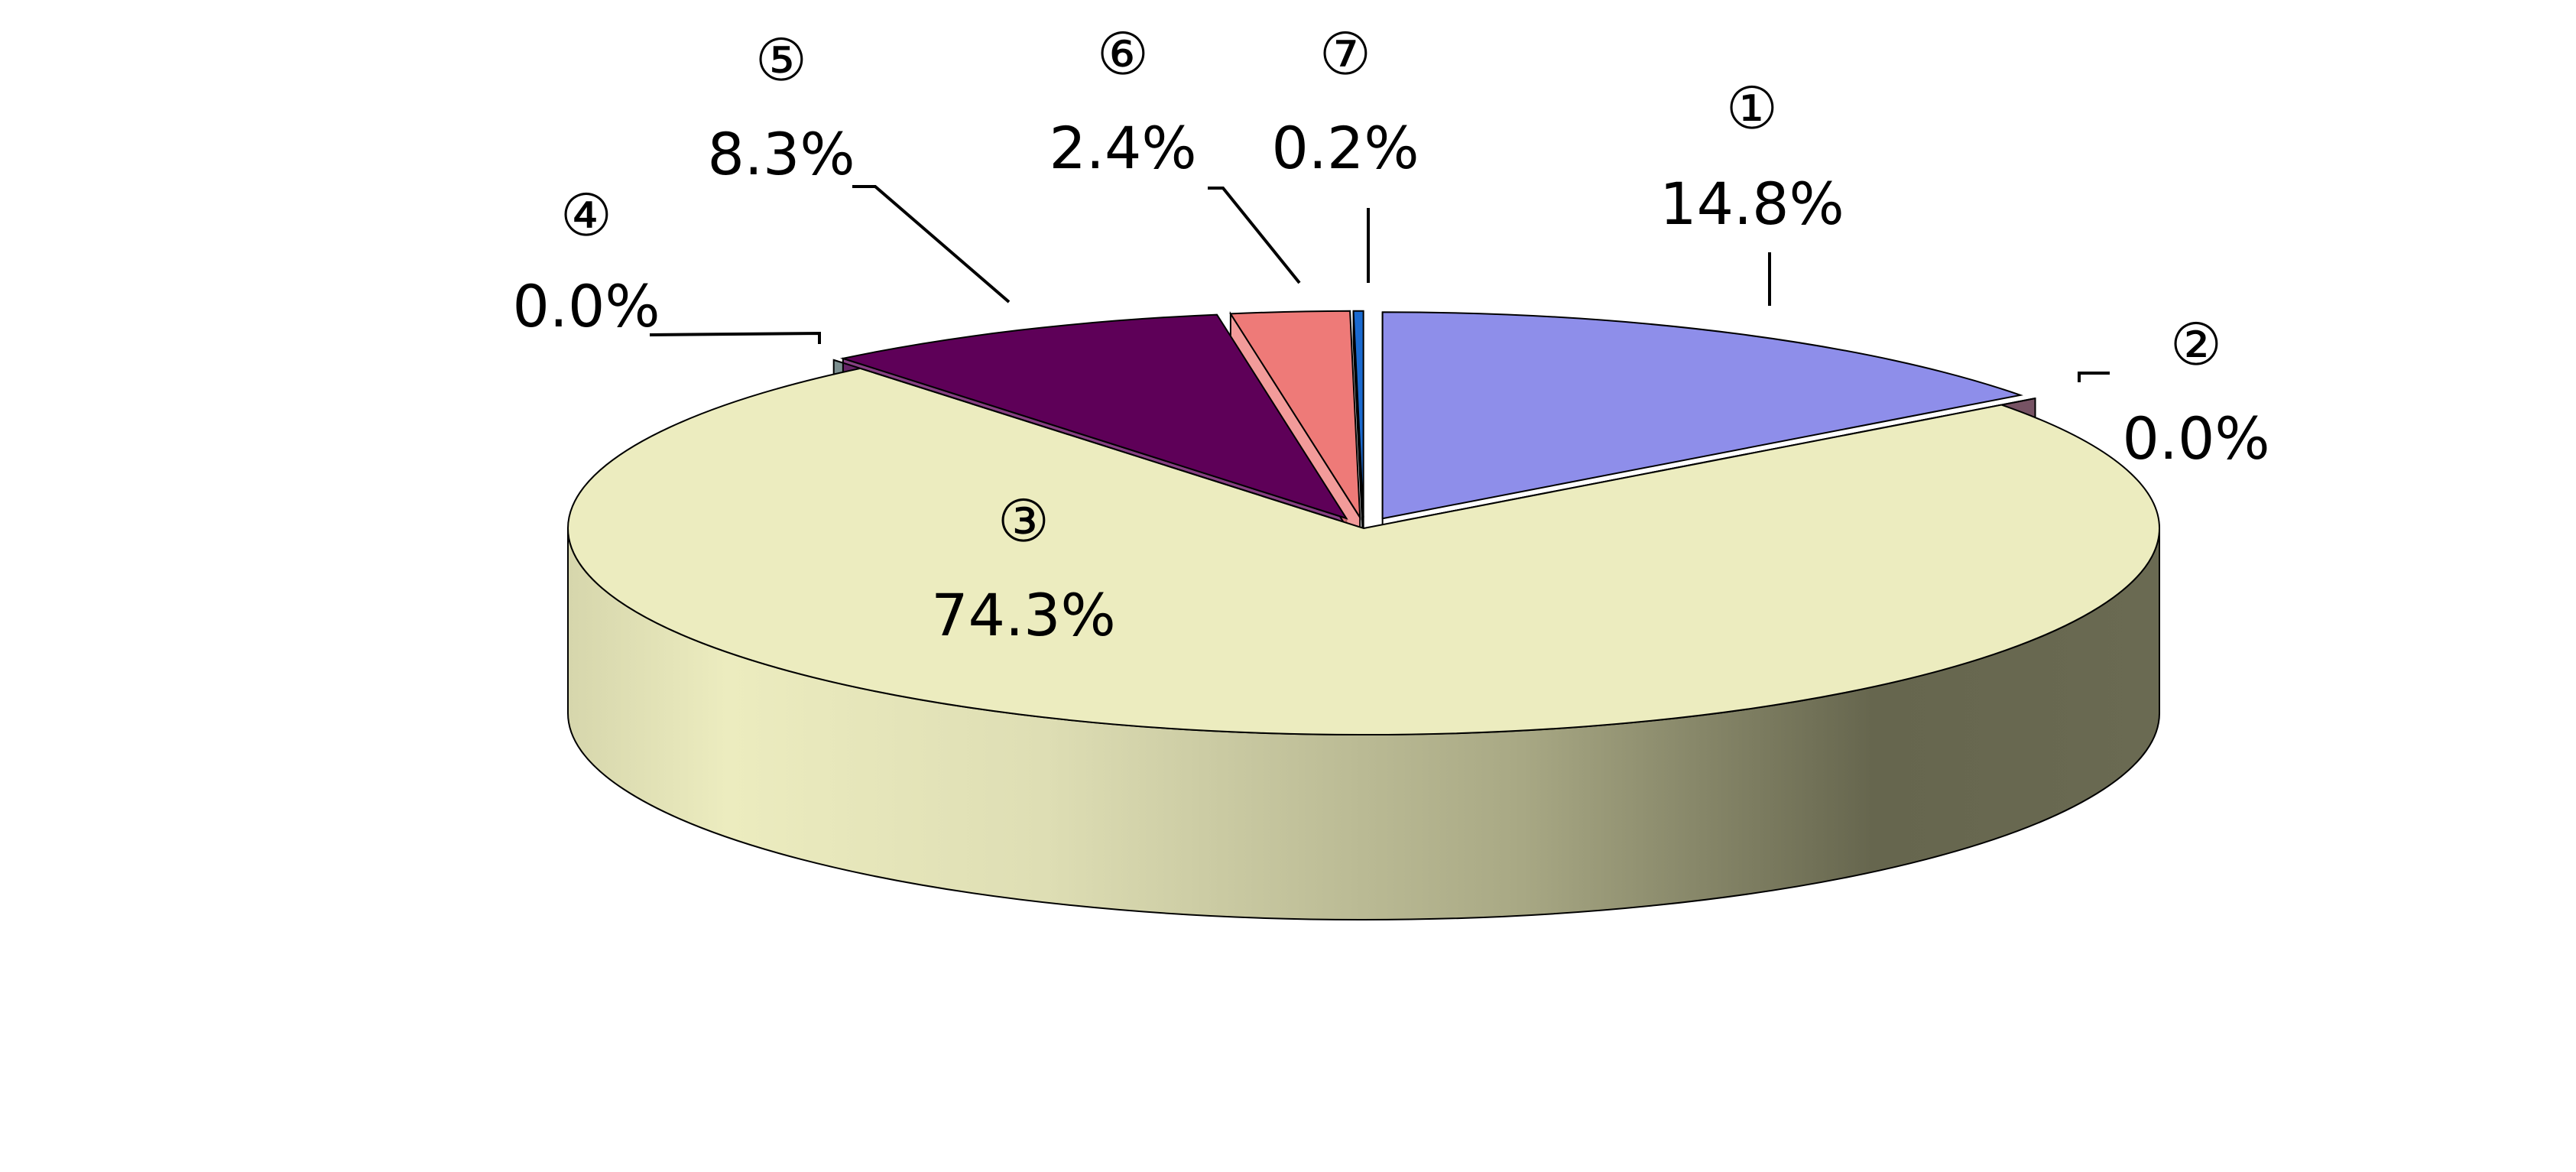 This screenshot has width=2576, height=1172. What do you see at coordinates (1023, 615) in the screenshot?
I see `value-label: 74.3%` at bounding box center [1023, 615].